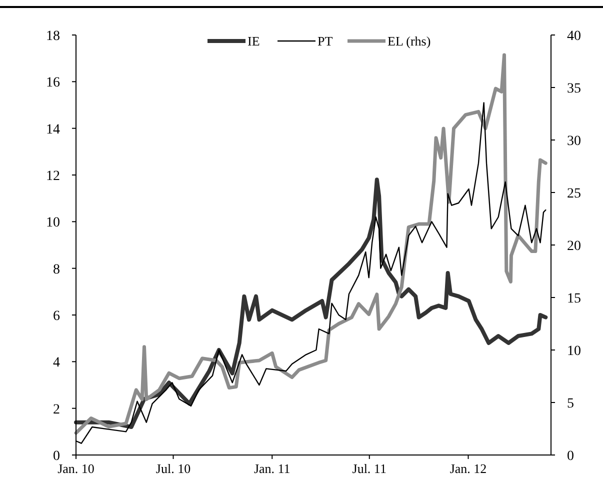 The width and height of the screenshot is (603, 493). I want to click on y-tick-label: 2, so click(56, 410).